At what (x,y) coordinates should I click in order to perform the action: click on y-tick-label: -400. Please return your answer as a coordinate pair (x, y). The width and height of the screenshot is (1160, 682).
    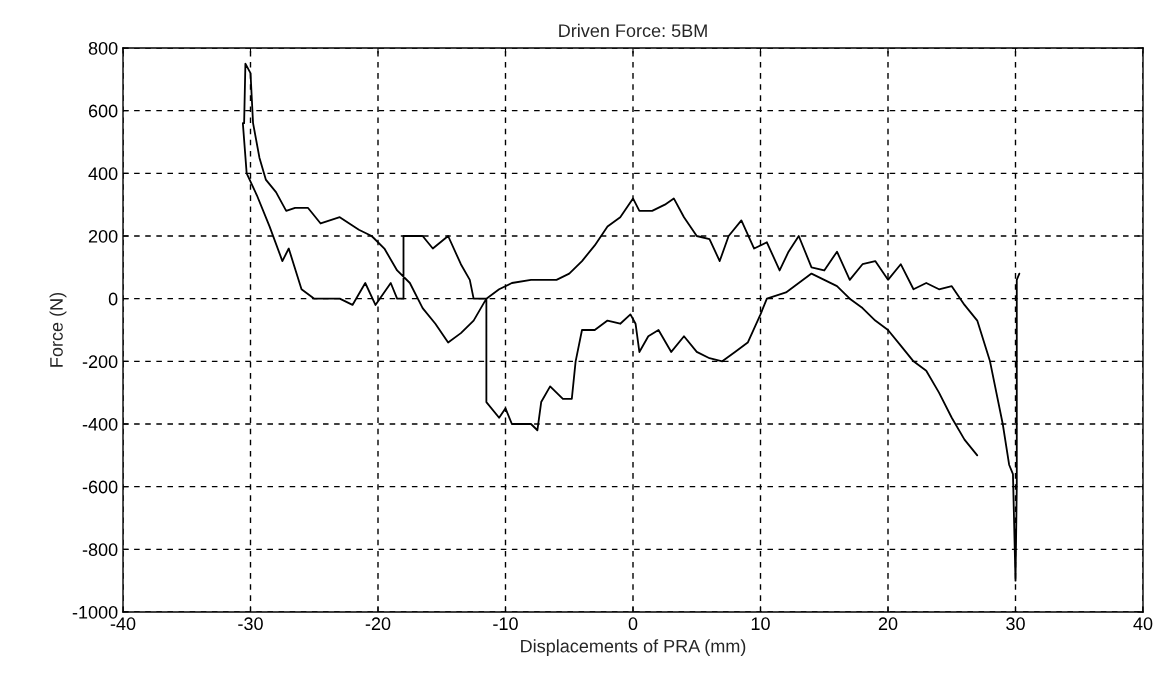
    Looking at the image, I should click on (100, 424).